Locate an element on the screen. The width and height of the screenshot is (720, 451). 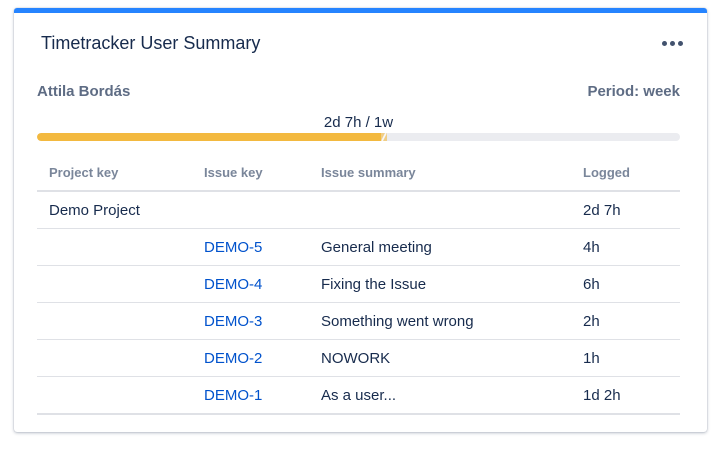
issue-summary: General meeting is located at coordinates (452, 247).